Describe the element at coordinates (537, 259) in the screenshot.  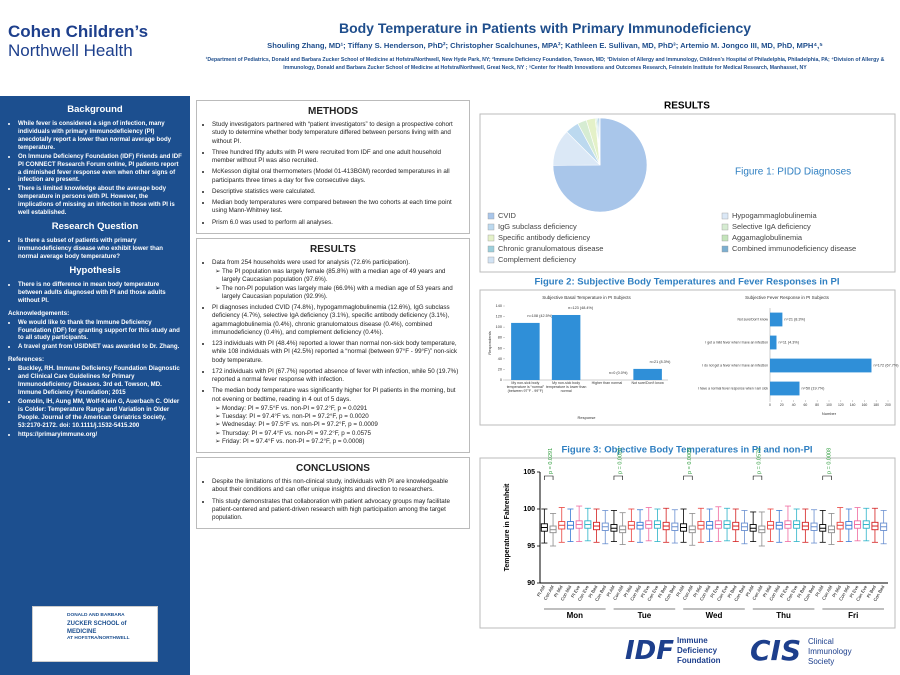
I see `legend-label: Complement deficiency` at that location.